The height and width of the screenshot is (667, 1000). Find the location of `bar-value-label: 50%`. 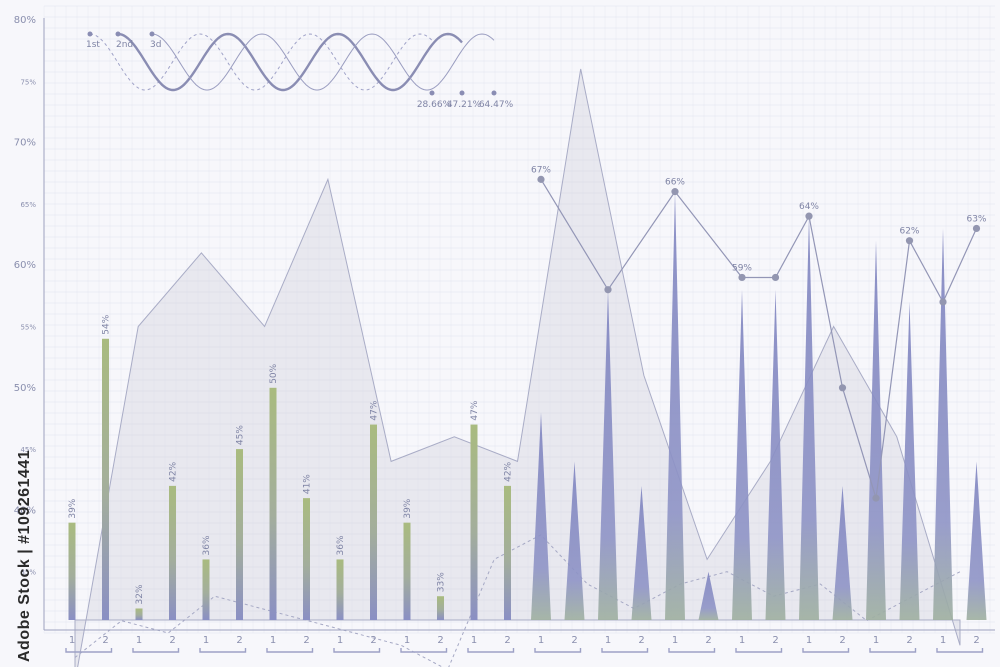

bar-value-label: 50% is located at coordinates (274, 373).